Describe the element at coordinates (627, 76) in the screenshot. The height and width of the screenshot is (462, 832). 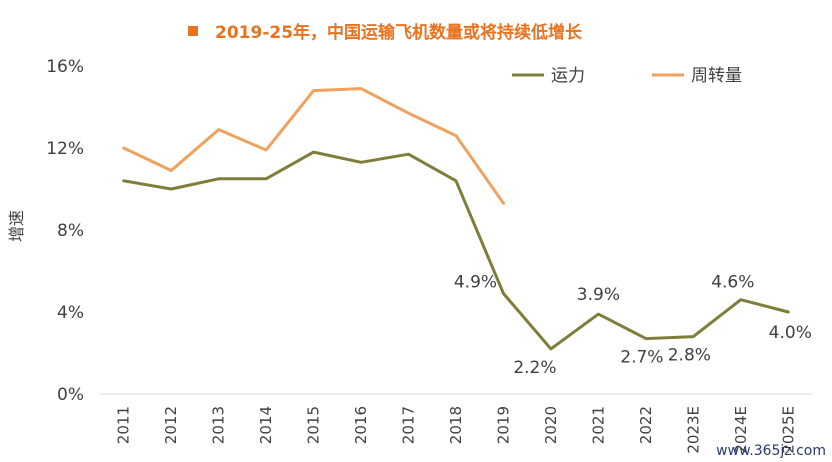
I see `legend: 运力 周转量` at that location.